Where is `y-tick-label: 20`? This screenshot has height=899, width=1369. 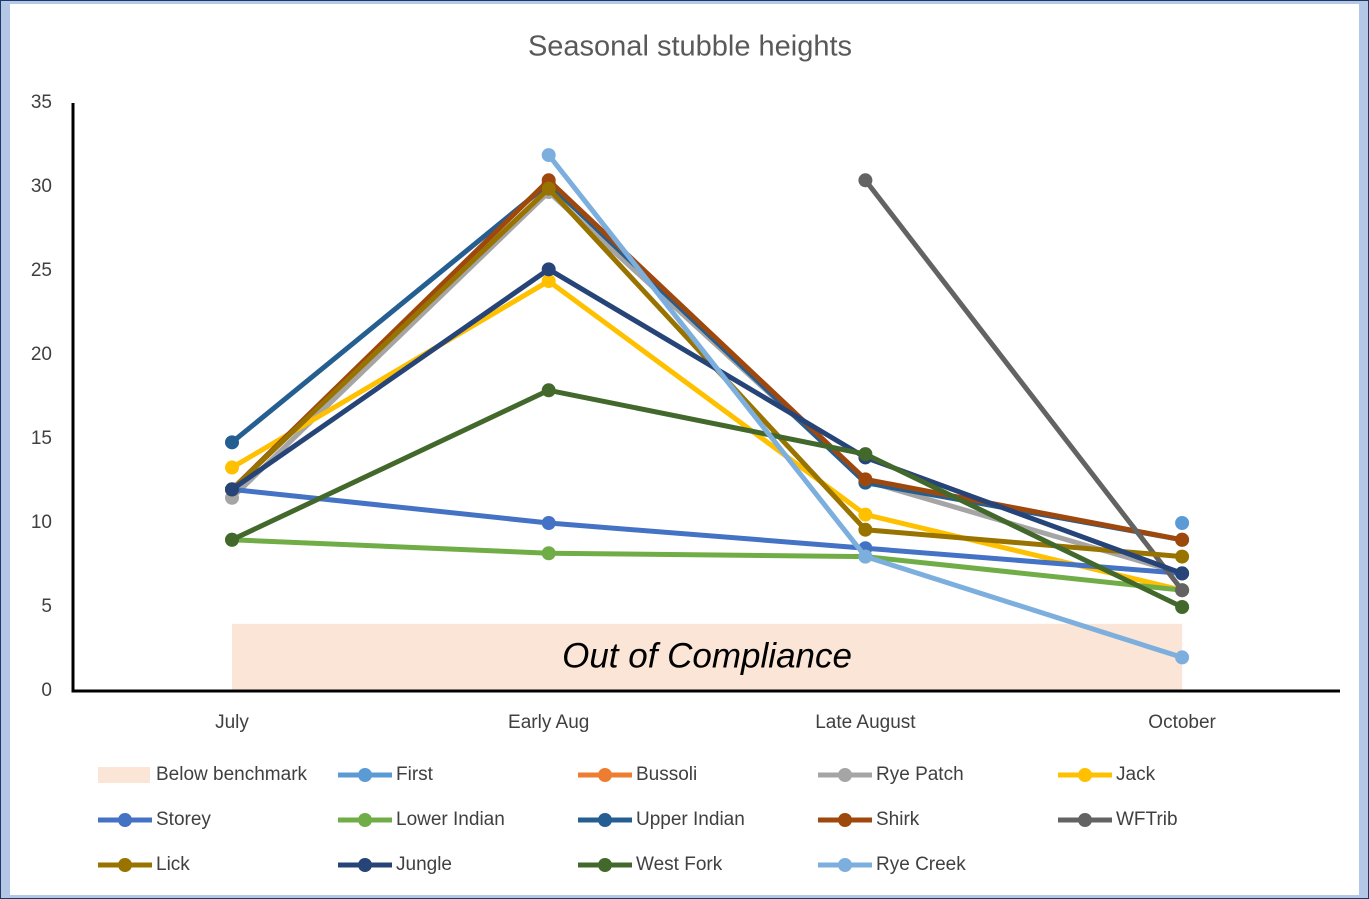 y-tick-label: 20 is located at coordinates (41, 354).